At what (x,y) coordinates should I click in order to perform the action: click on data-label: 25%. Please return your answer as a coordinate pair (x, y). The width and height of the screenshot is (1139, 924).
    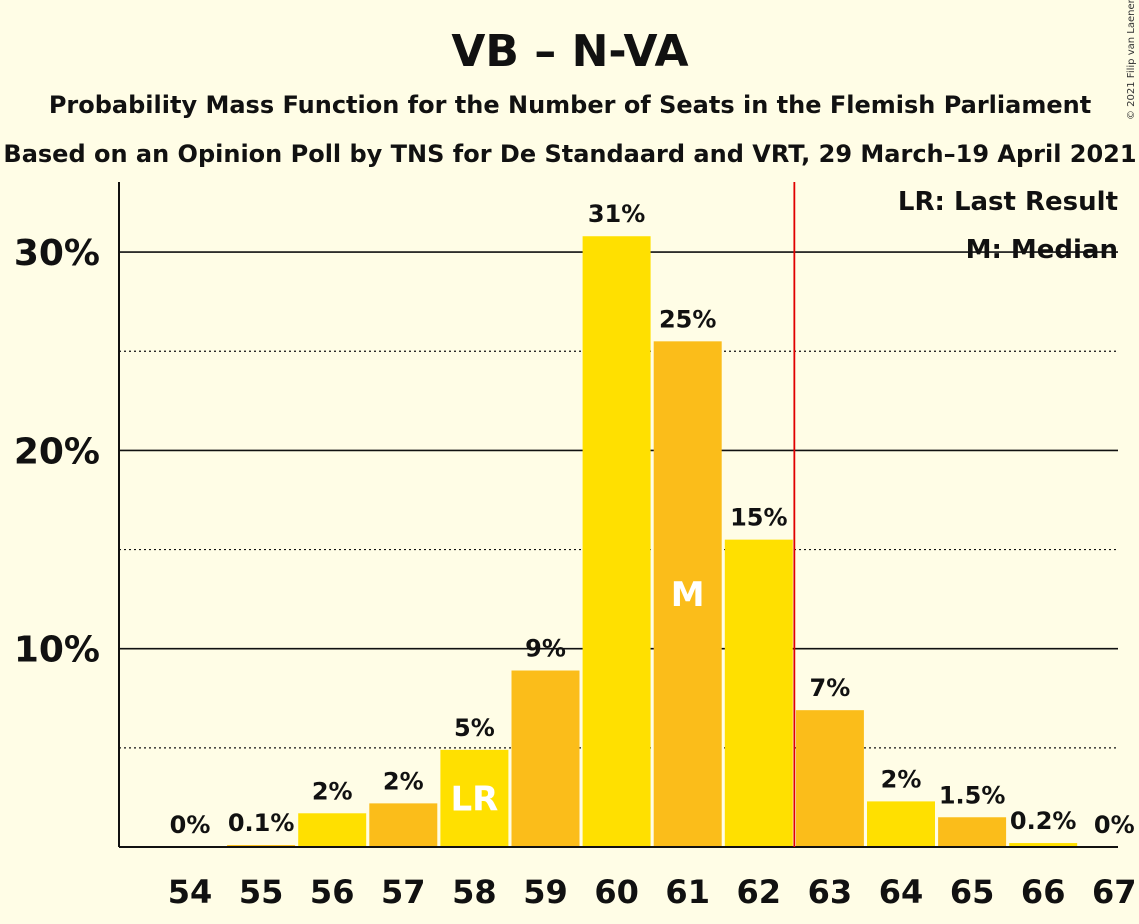
    Looking at the image, I should click on (687, 319).